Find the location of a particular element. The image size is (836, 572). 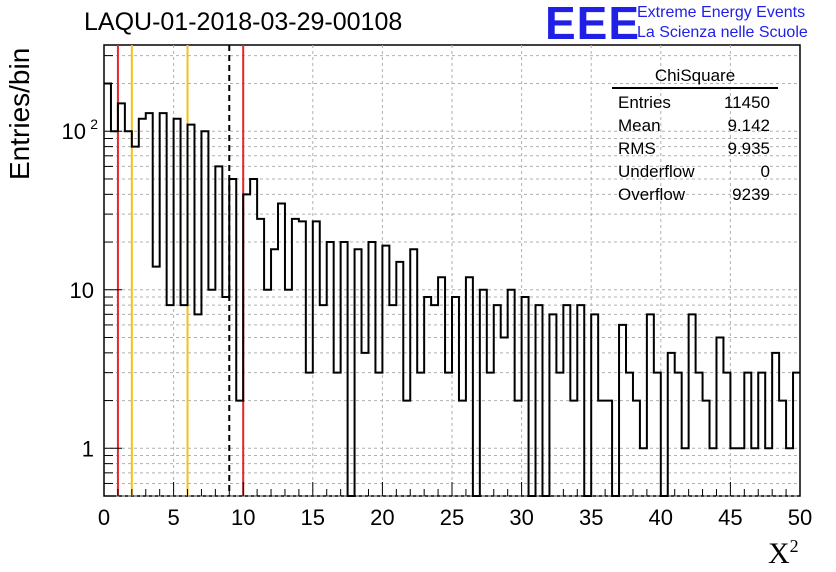

stats-label: Underflow is located at coordinates (656, 171).